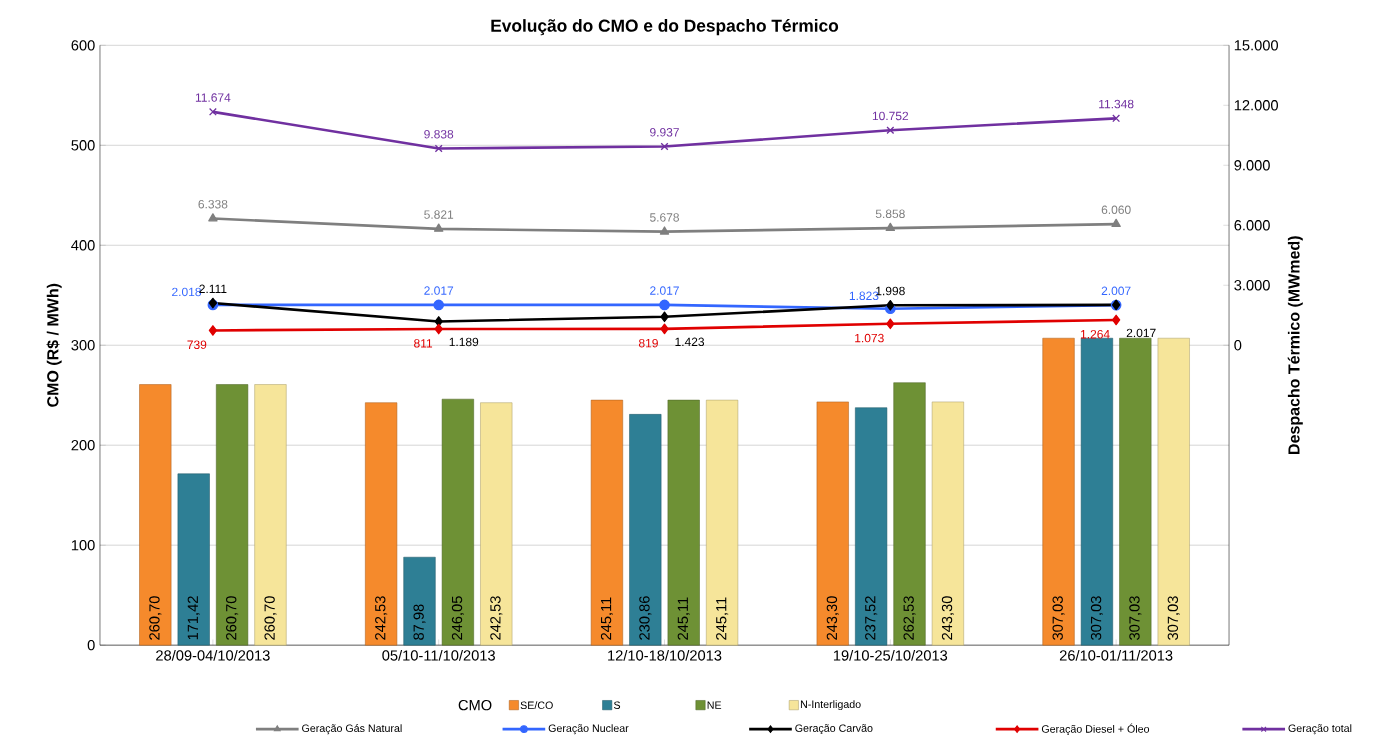 This screenshot has width=1373, height=737. What do you see at coordinates (617, 705) in the screenshot?
I see `legend-label: S` at bounding box center [617, 705].